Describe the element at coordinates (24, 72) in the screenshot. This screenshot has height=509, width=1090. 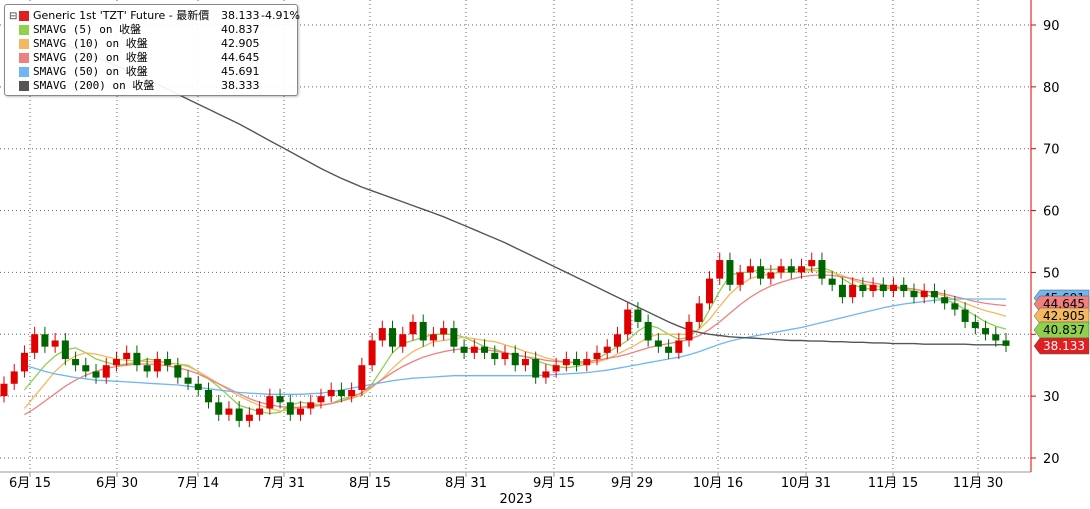
I see `legend-swatch-sma50` at that location.